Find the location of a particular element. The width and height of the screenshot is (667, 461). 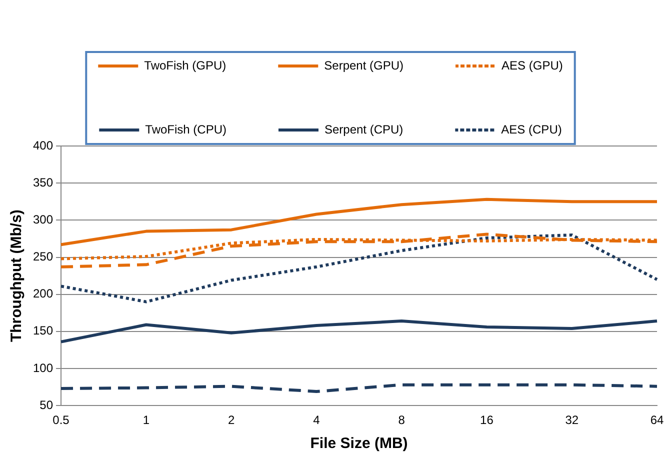

y-tick-label: 200 is located at coordinates (43, 293).